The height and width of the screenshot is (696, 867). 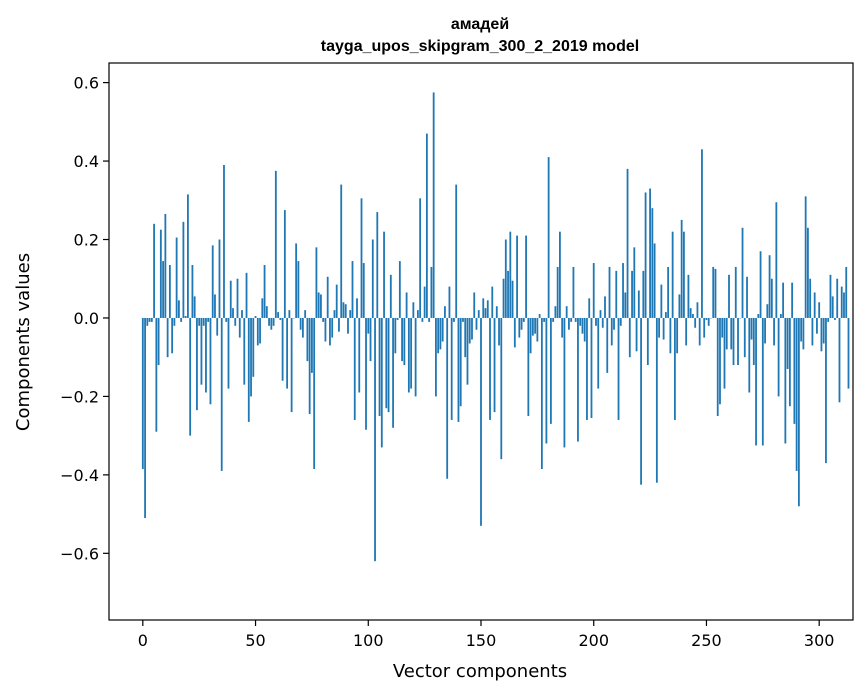 I want to click on x-tick-label: 250, so click(x=706, y=640).